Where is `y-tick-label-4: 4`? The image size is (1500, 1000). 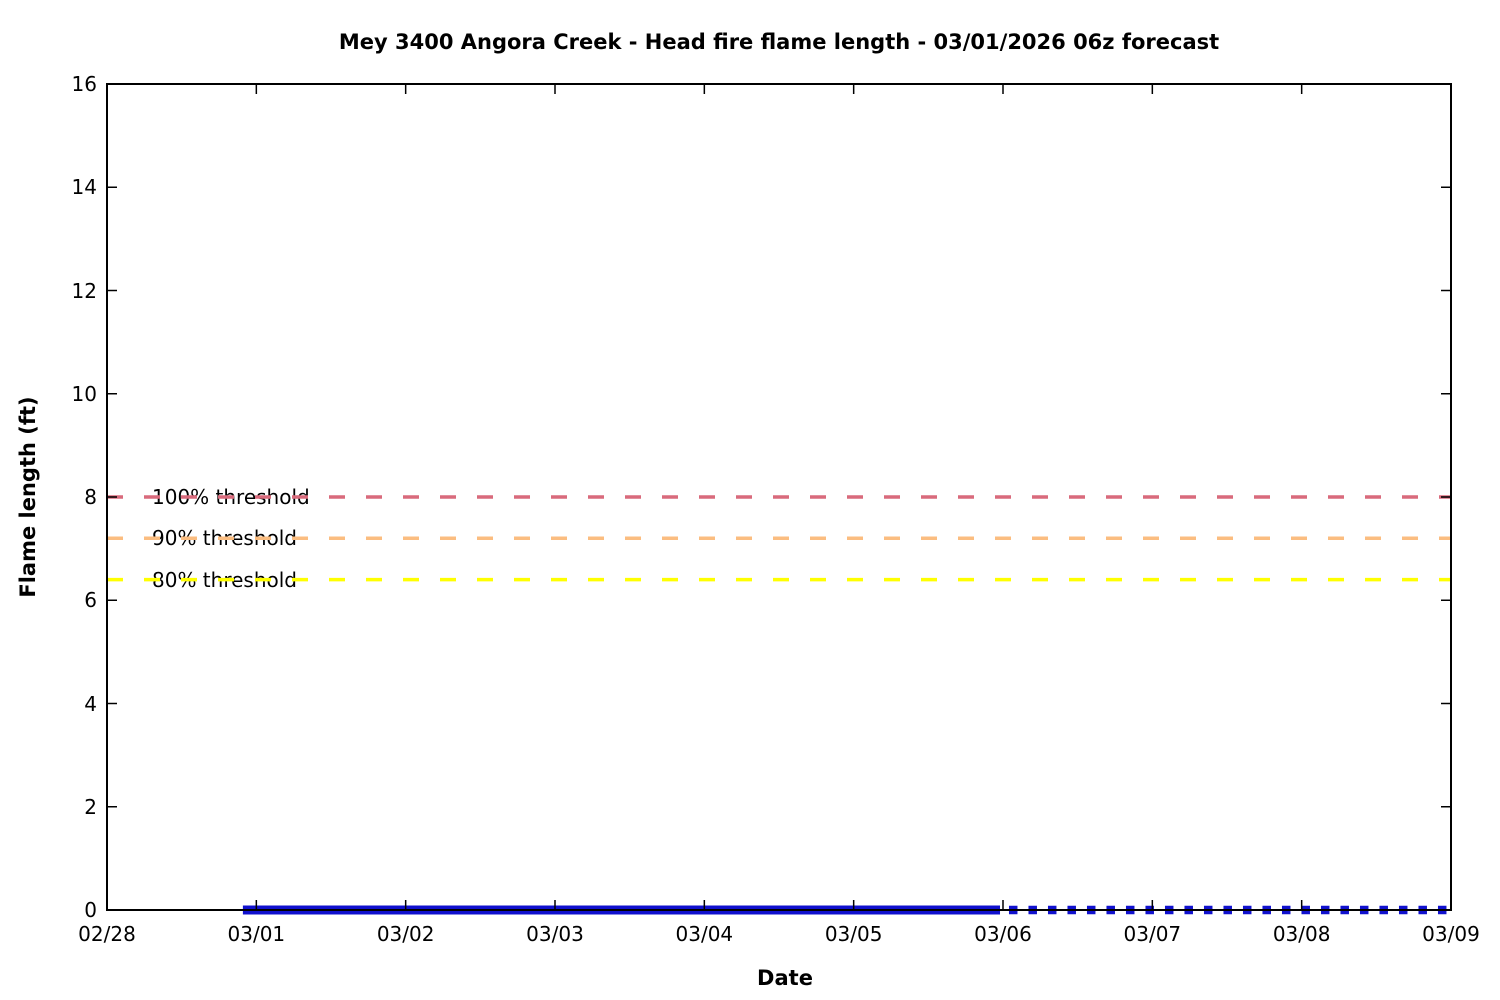 y-tick-label-4: 4 is located at coordinates (90, 703).